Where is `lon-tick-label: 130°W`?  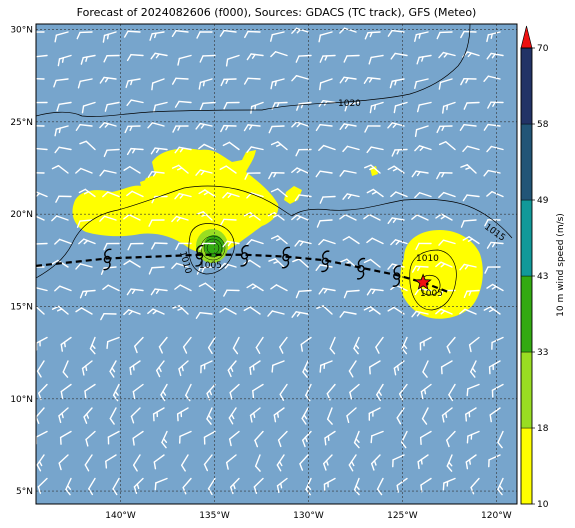
lon-tick-label: 130°W is located at coordinates (308, 516).